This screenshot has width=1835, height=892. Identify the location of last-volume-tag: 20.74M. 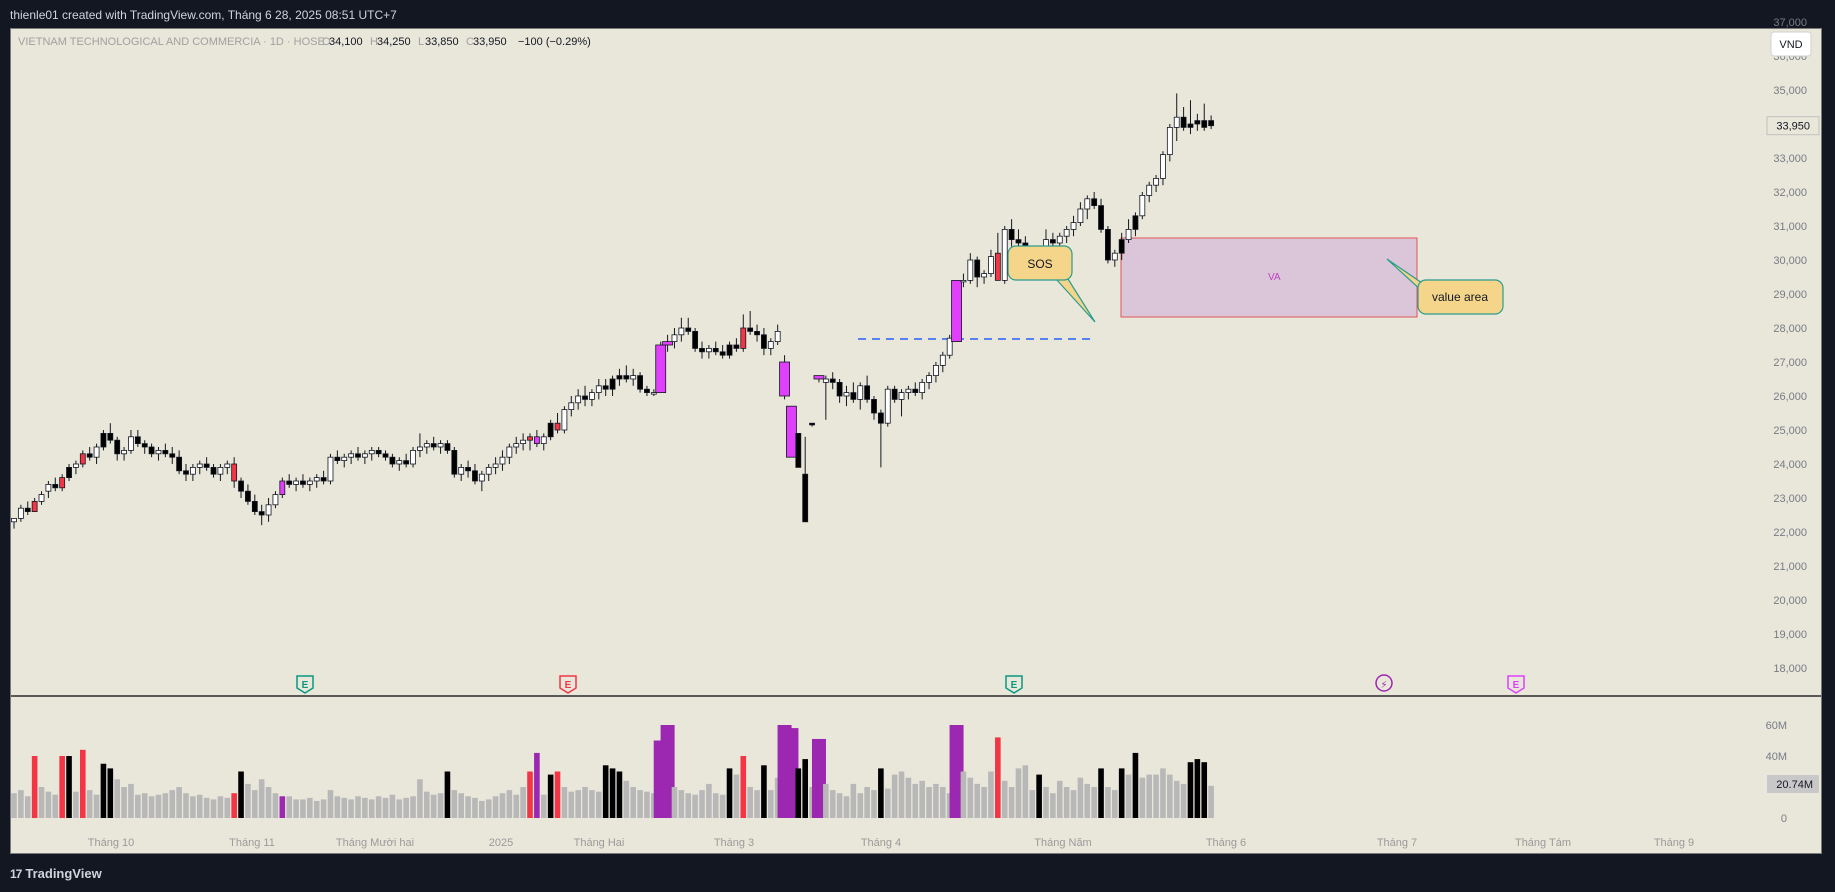
(1793, 784).